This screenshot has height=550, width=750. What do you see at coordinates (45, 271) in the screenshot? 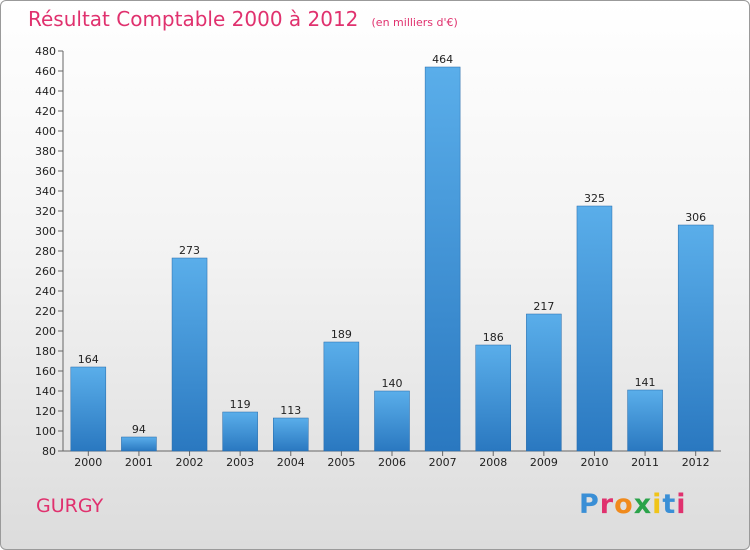
I see `y-tick-label: 260` at bounding box center [45, 271].